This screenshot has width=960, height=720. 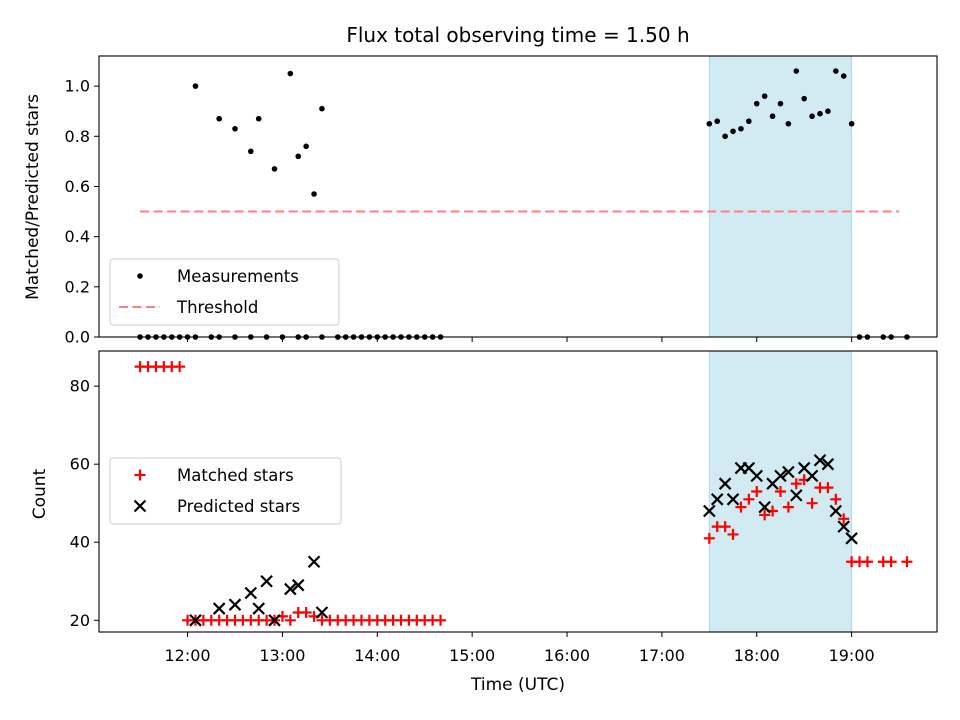 I want to click on y-tick-label: 20, so click(x=80, y=620).